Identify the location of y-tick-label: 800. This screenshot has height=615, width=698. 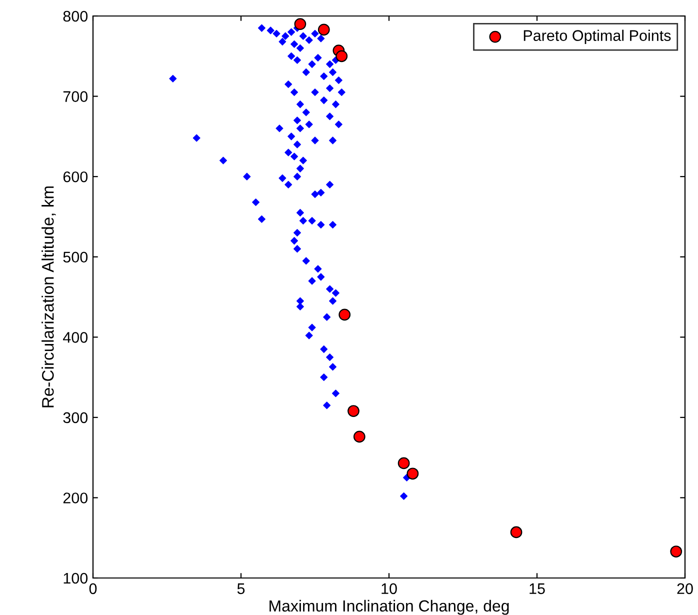
(75, 16).